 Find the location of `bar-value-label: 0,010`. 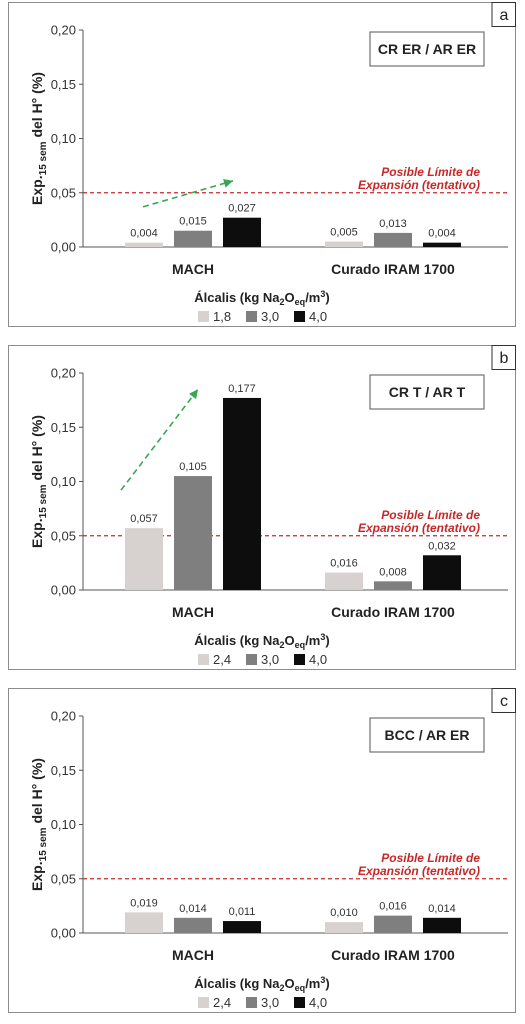

bar-value-label: 0,010 is located at coordinates (344, 913).